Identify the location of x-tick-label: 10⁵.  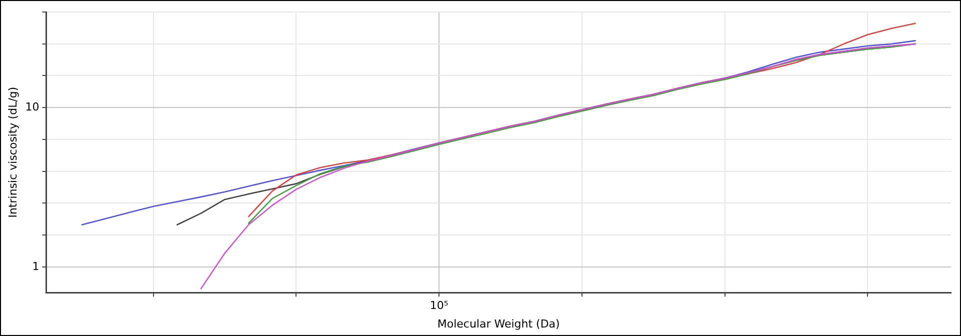
(439, 305).